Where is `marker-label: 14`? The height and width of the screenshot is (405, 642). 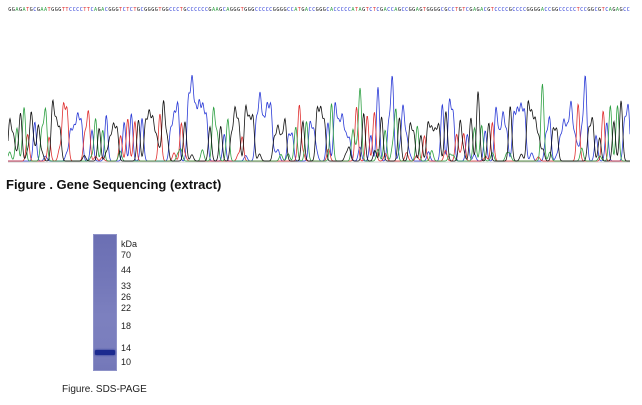
marker-label: 14 is located at coordinates (126, 348).